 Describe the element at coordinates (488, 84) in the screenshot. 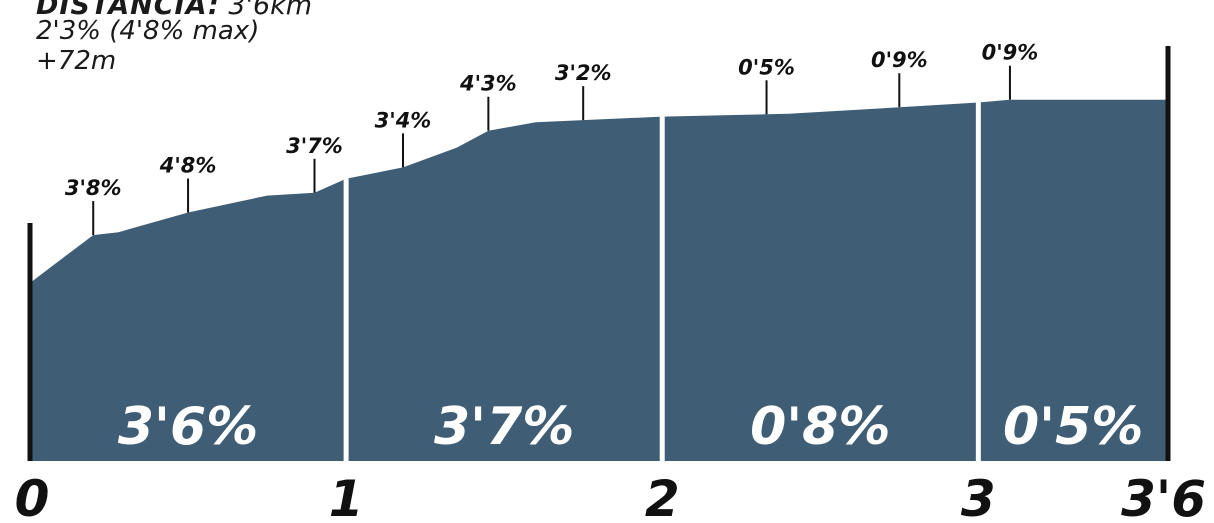

I see `annotation-label-5: 4'3%` at that location.